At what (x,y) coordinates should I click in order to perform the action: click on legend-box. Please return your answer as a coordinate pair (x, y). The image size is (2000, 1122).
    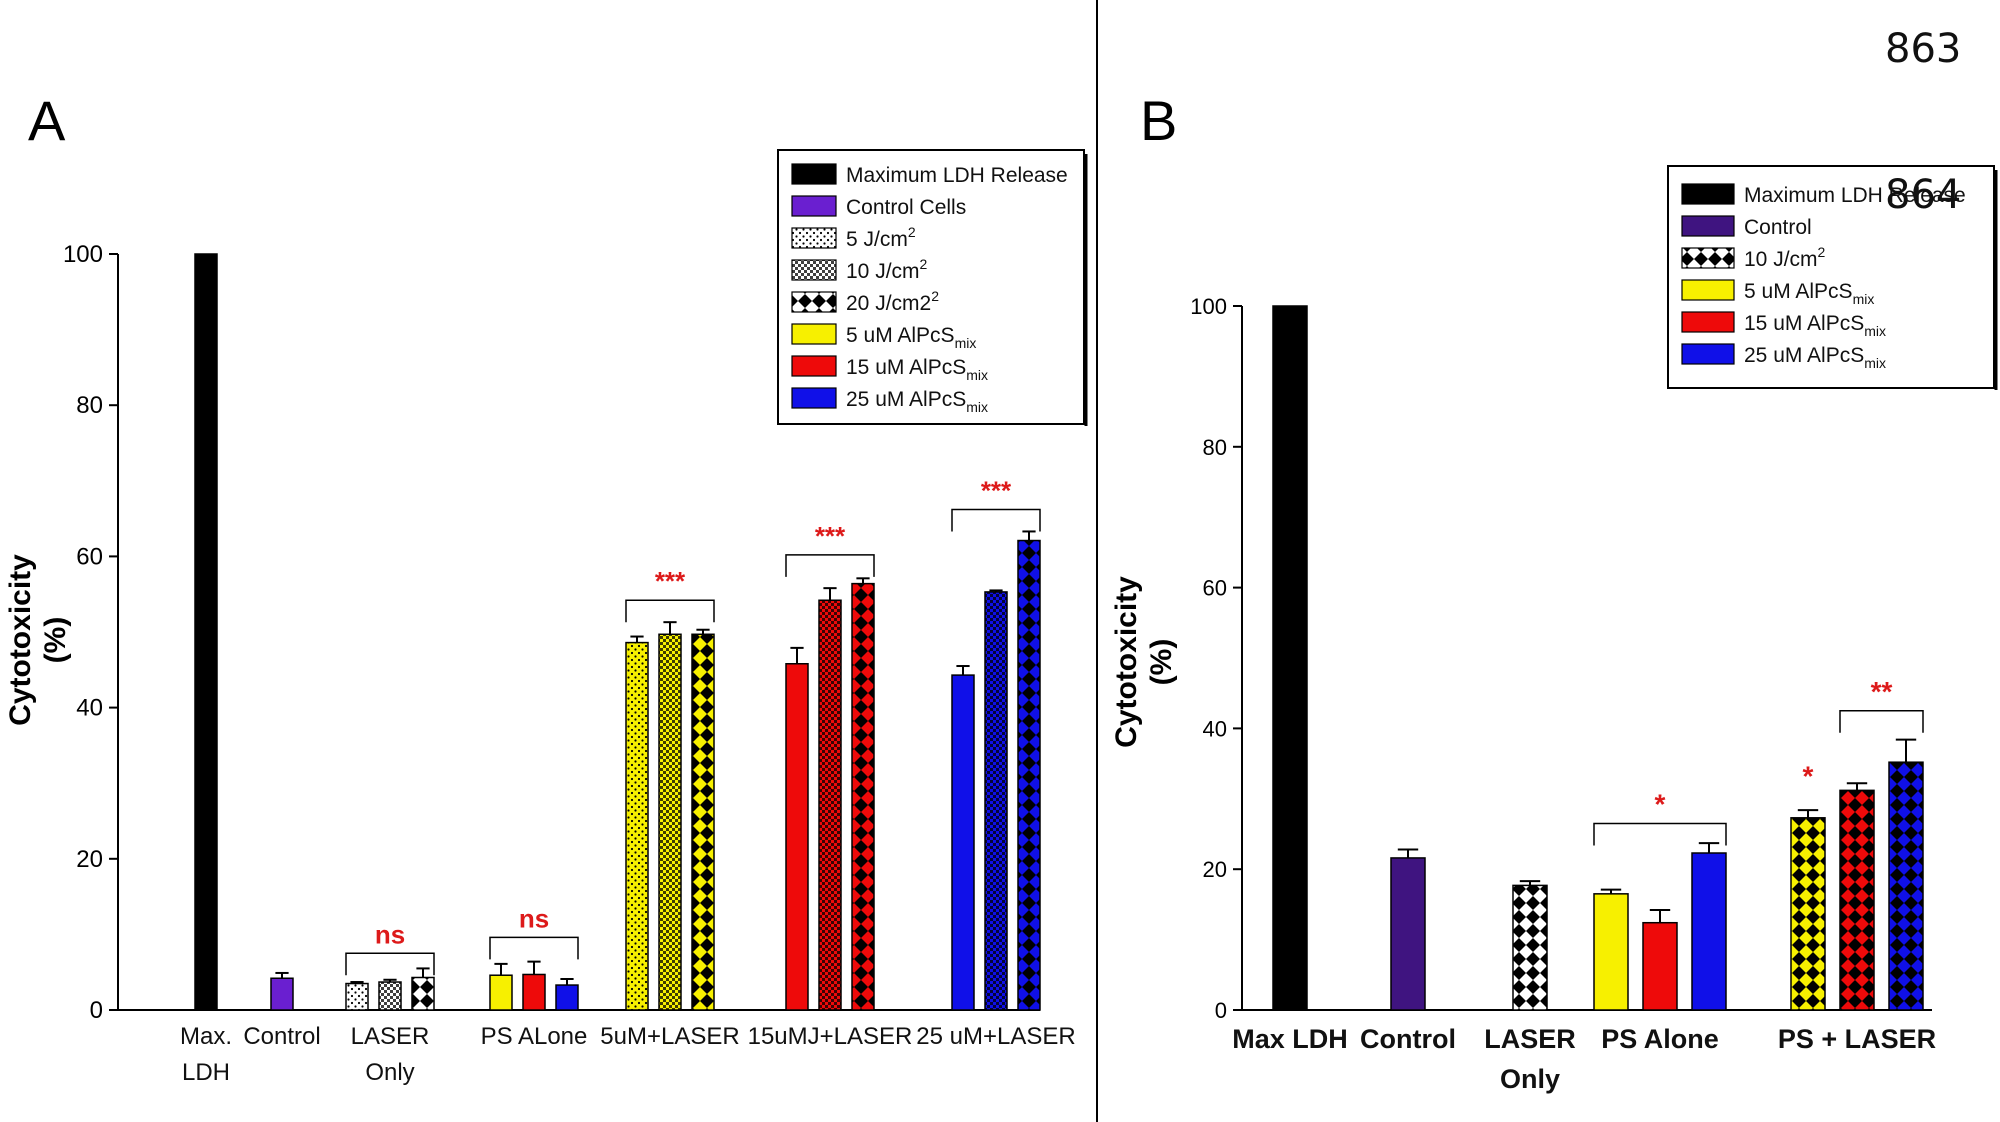
    Looking at the image, I should click on (931, 287).